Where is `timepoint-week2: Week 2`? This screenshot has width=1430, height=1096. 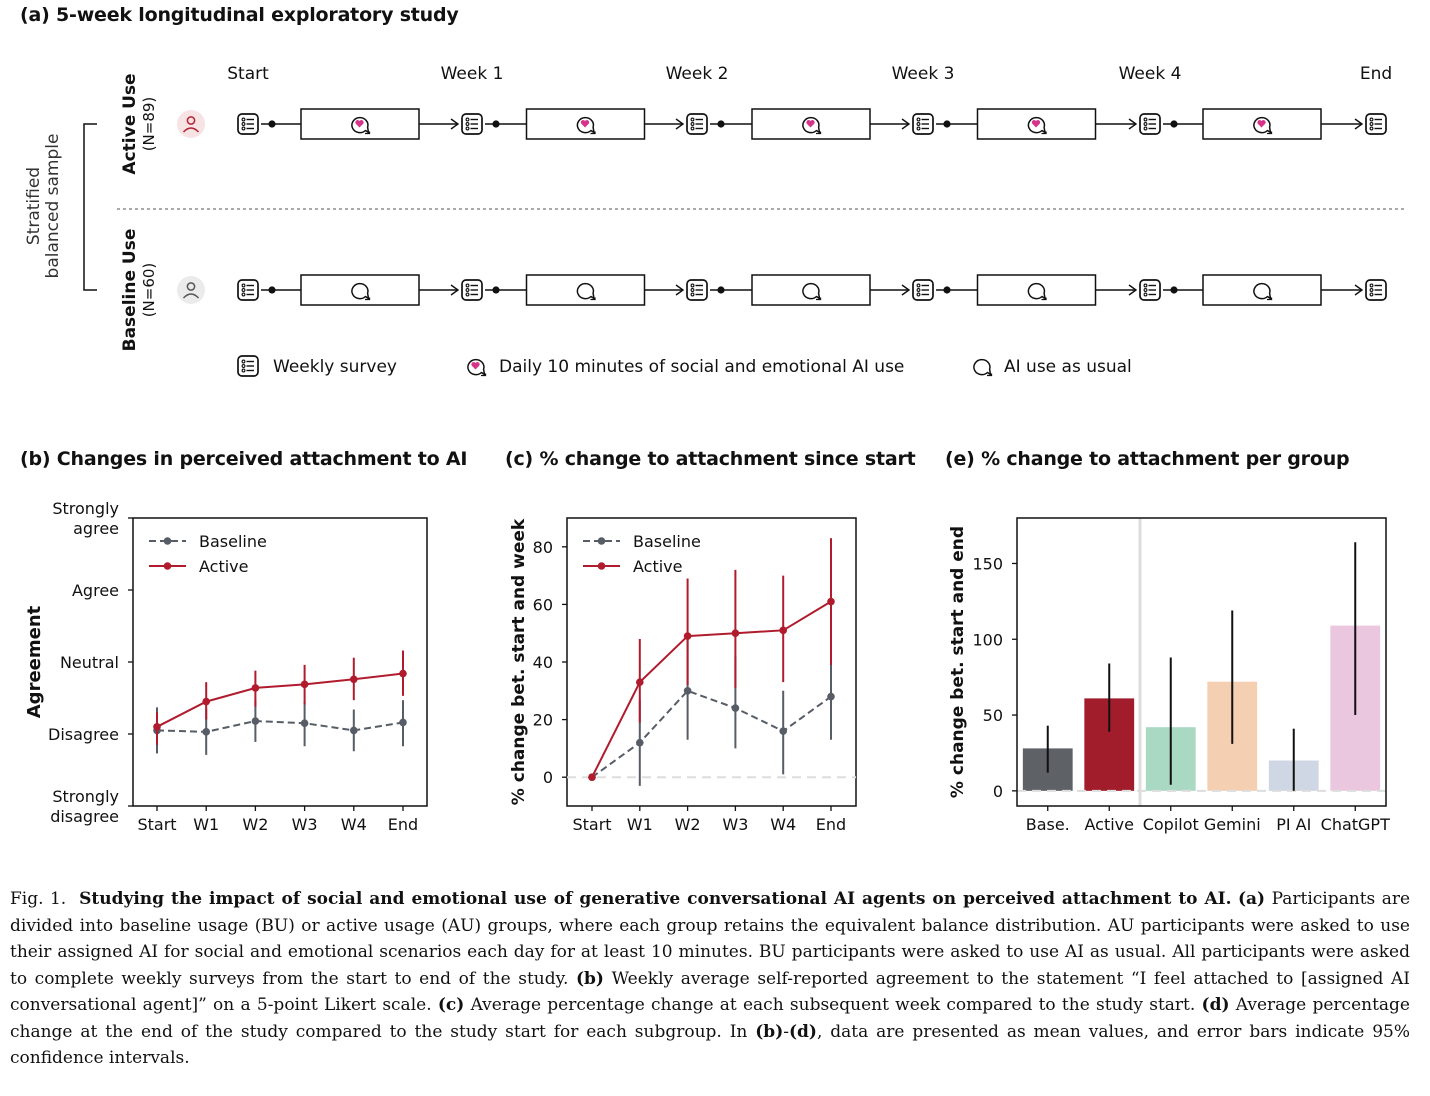
timepoint-week2: Week 2 is located at coordinates (697, 74).